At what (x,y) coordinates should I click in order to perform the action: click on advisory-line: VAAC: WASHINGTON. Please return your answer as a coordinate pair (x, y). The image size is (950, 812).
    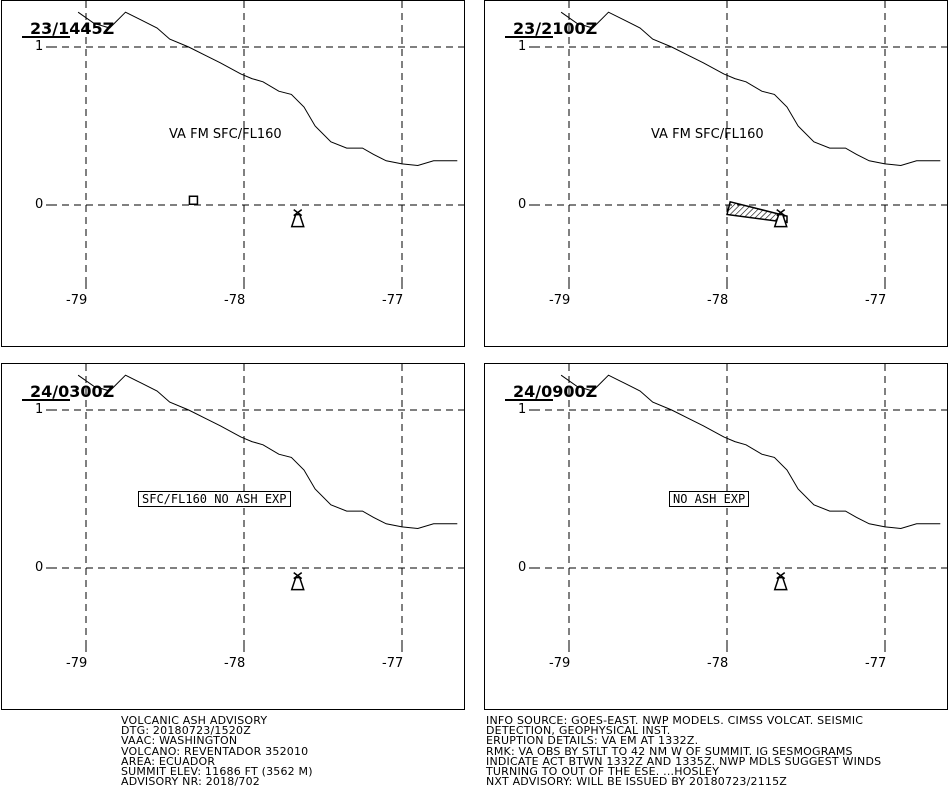
    Looking at the image, I should click on (179, 741).